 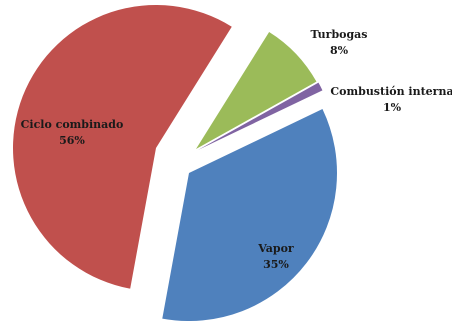 I want to click on pie-slice-combustion-interna, so click(x=260, y=116).